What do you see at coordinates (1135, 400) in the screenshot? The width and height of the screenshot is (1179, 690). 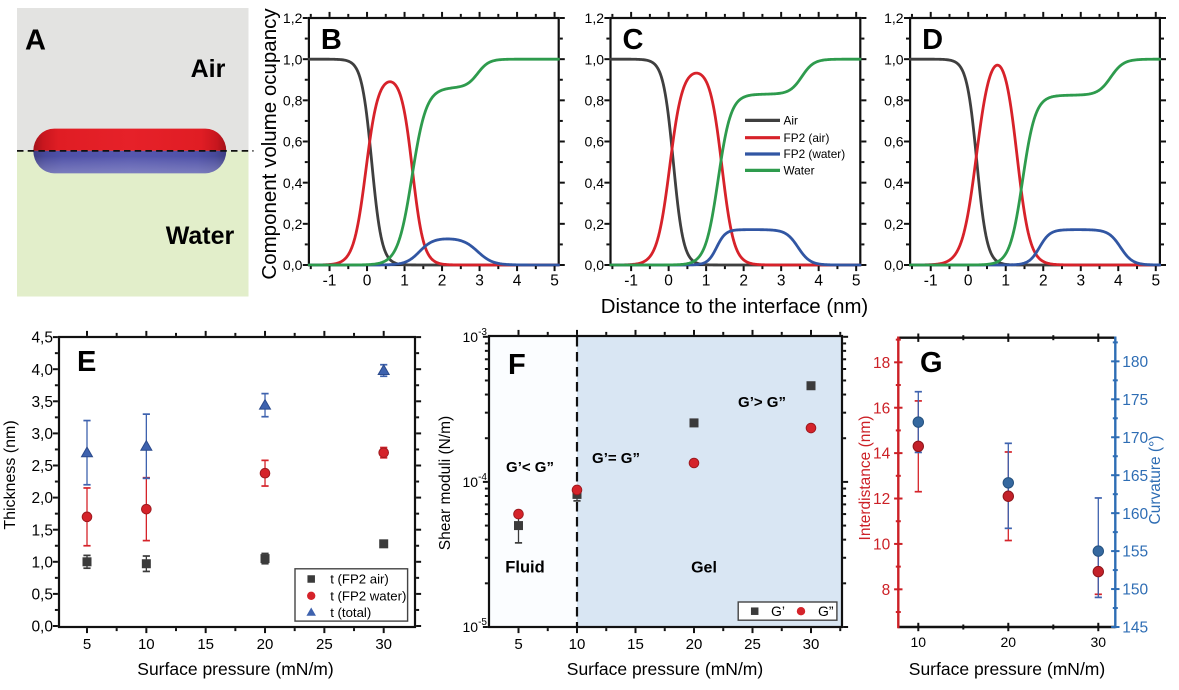 I see `svg-text: 175` at bounding box center [1135, 400].